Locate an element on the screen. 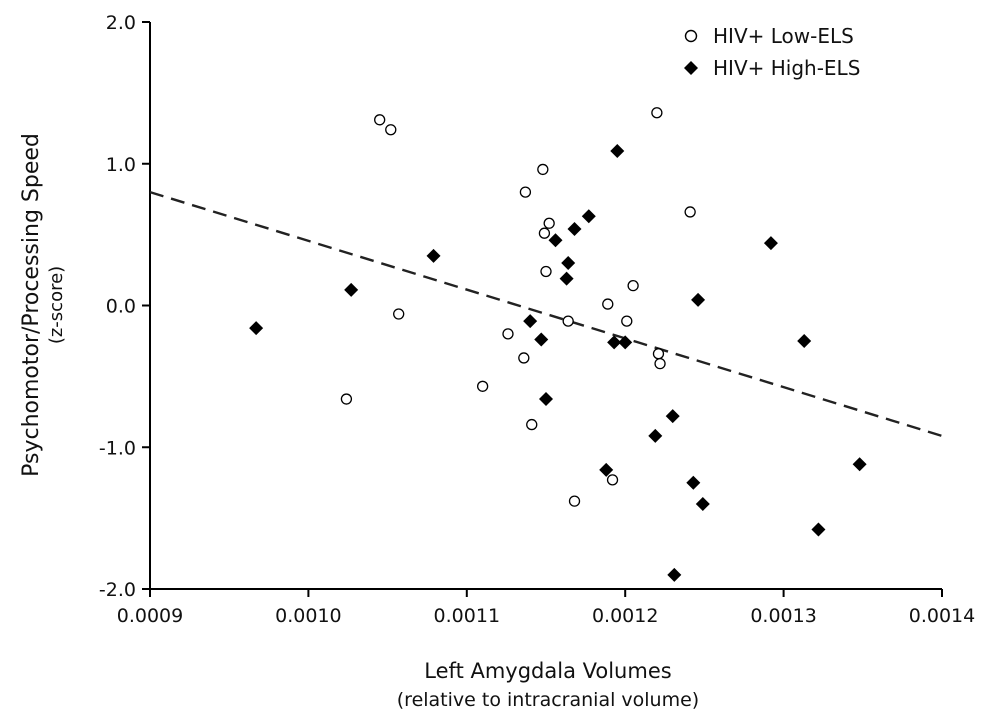 The height and width of the screenshot is (722, 989). y-tick-label: 0.0 is located at coordinates (121, 307).